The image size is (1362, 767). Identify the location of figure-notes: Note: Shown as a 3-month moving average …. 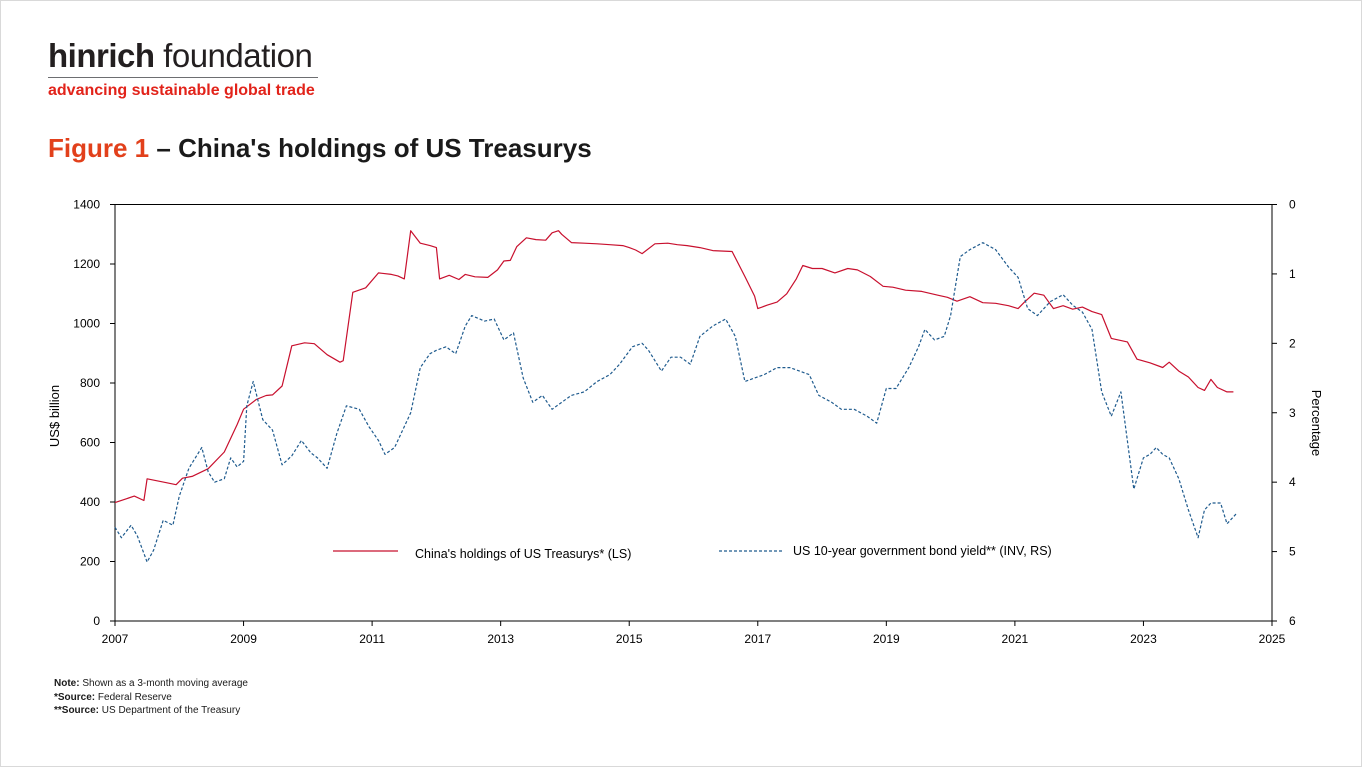
(151, 697).